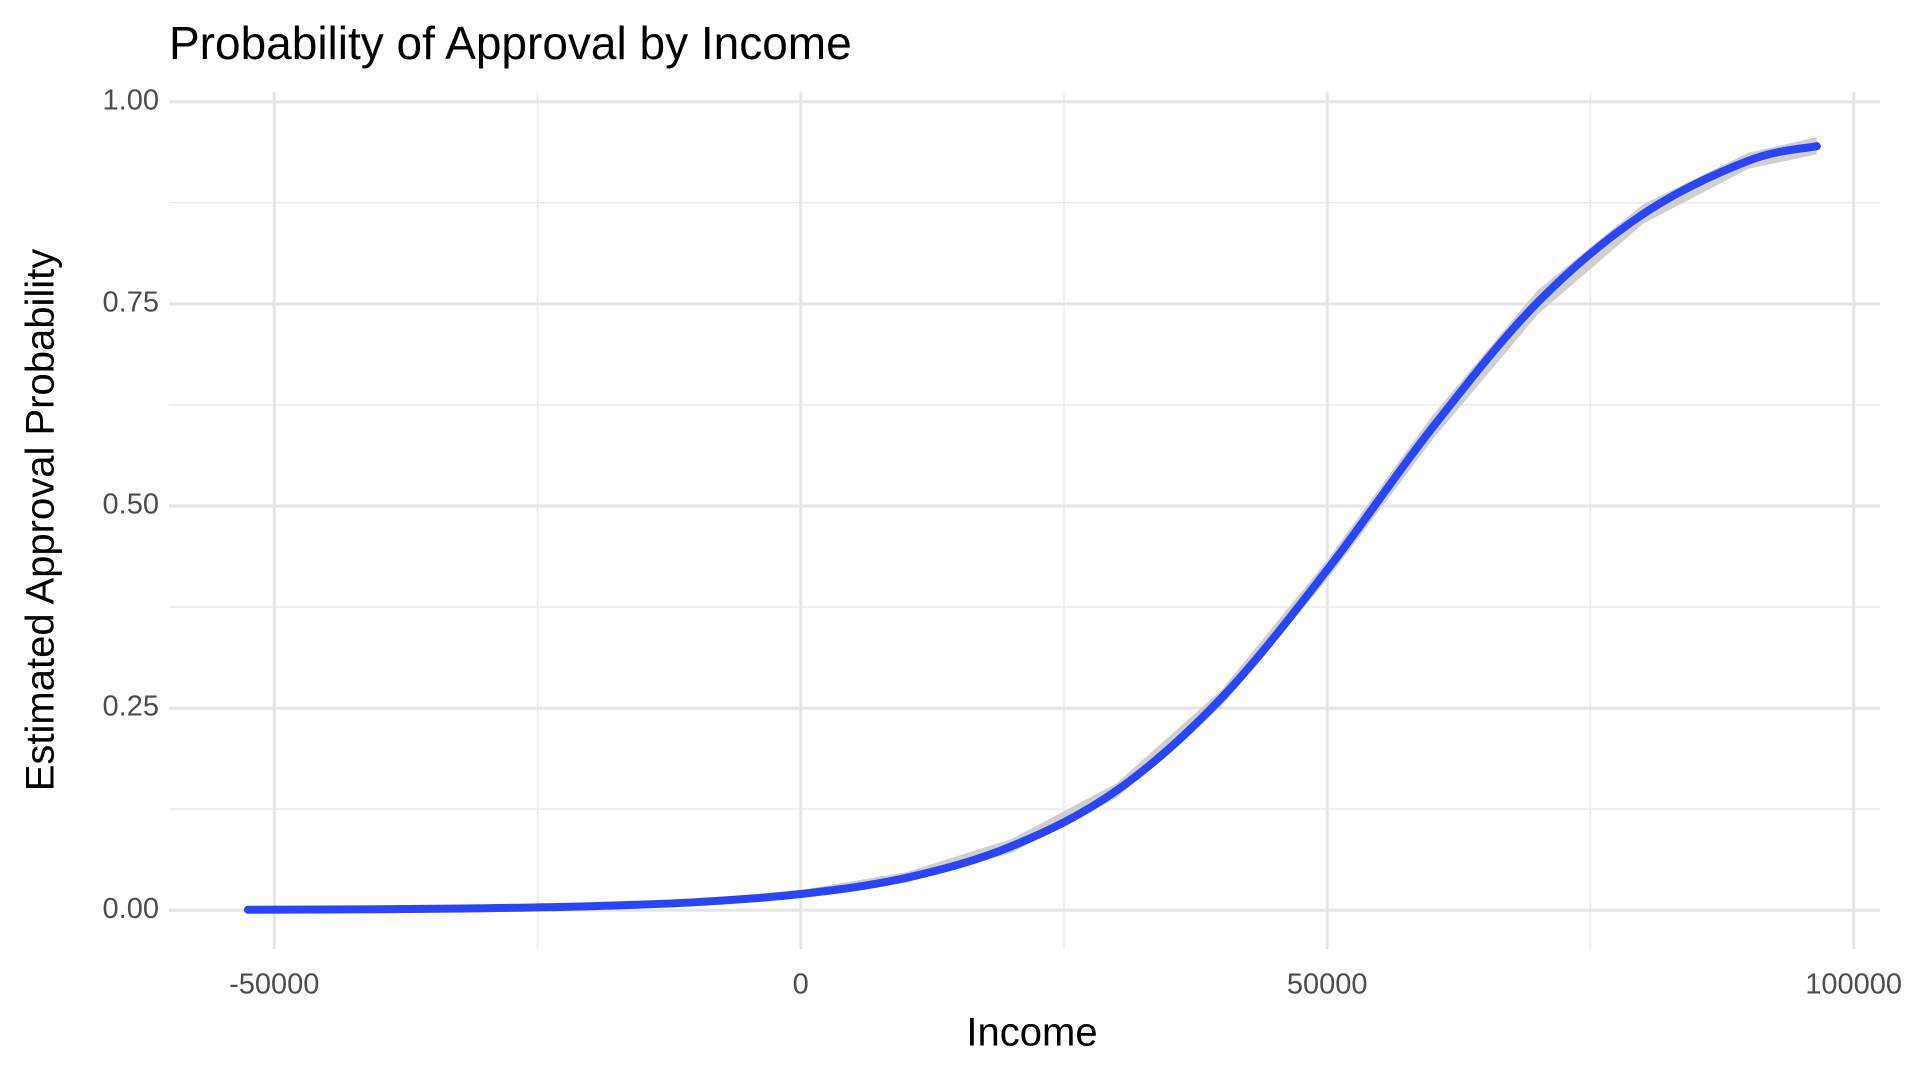 The image size is (1920, 1080). I want to click on x-tick-label: 50000, so click(1327, 985).